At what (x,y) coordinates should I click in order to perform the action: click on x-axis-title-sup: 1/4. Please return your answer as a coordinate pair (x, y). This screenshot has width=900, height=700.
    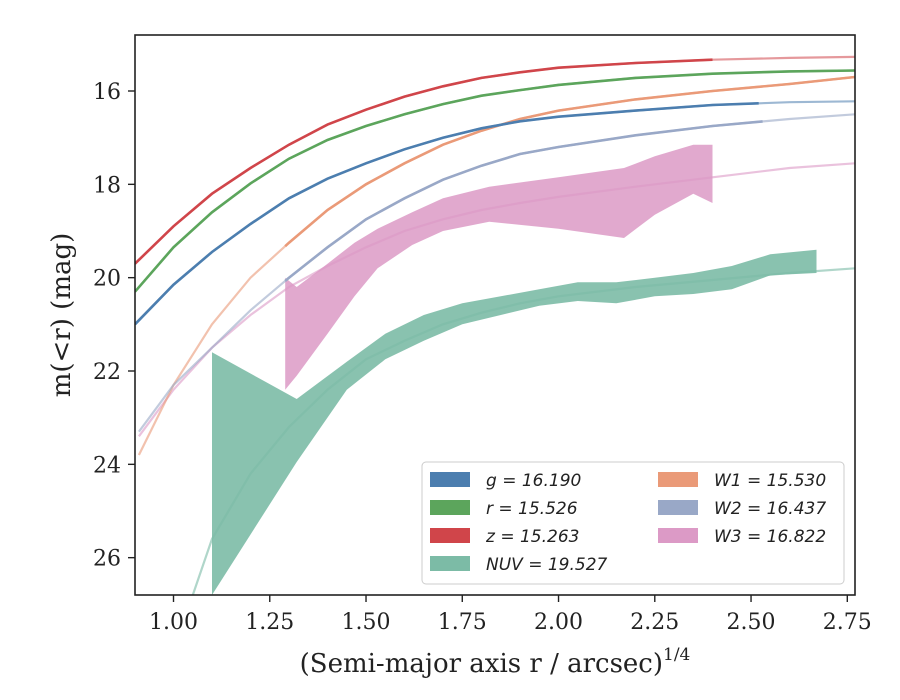
    Looking at the image, I should click on (676, 655).